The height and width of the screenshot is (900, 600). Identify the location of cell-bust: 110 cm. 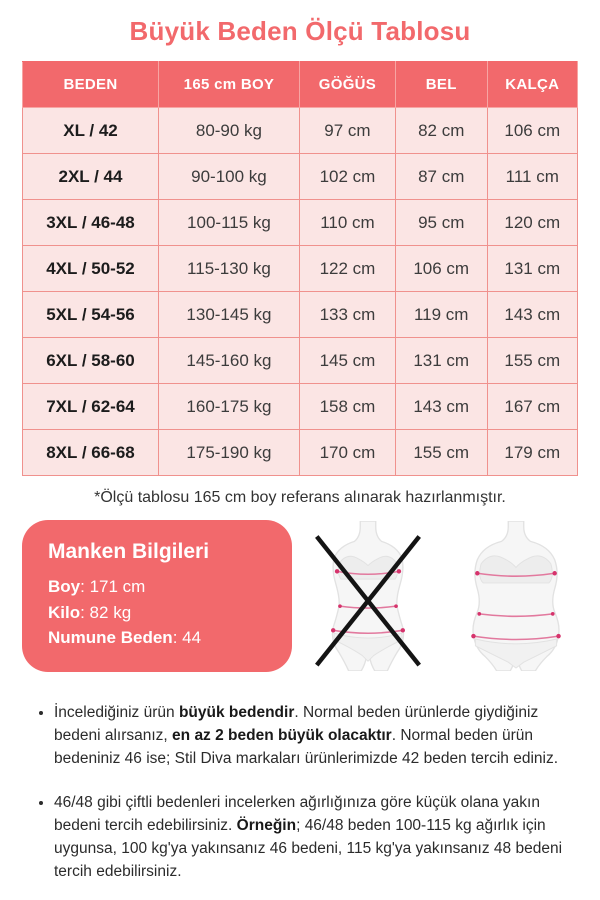
(347, 222).